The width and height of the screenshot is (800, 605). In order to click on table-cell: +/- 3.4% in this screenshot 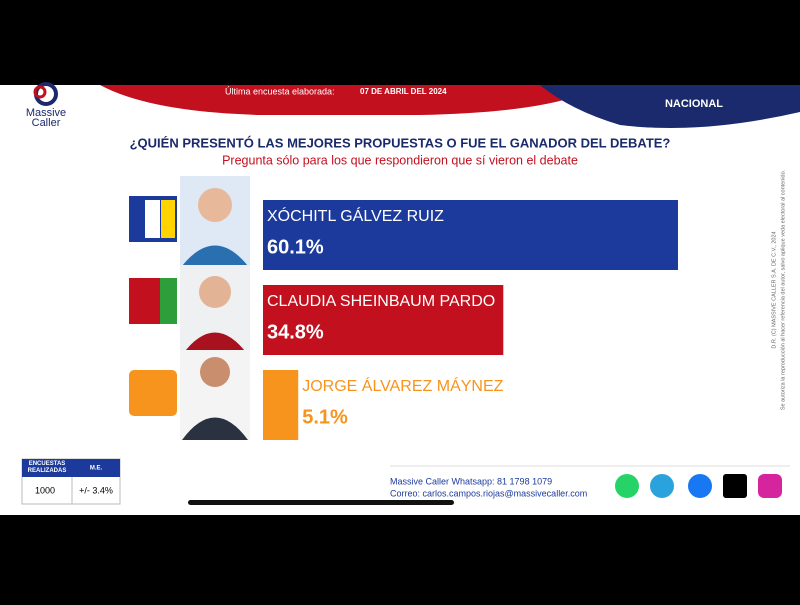, I will do `click(96, 490)`.